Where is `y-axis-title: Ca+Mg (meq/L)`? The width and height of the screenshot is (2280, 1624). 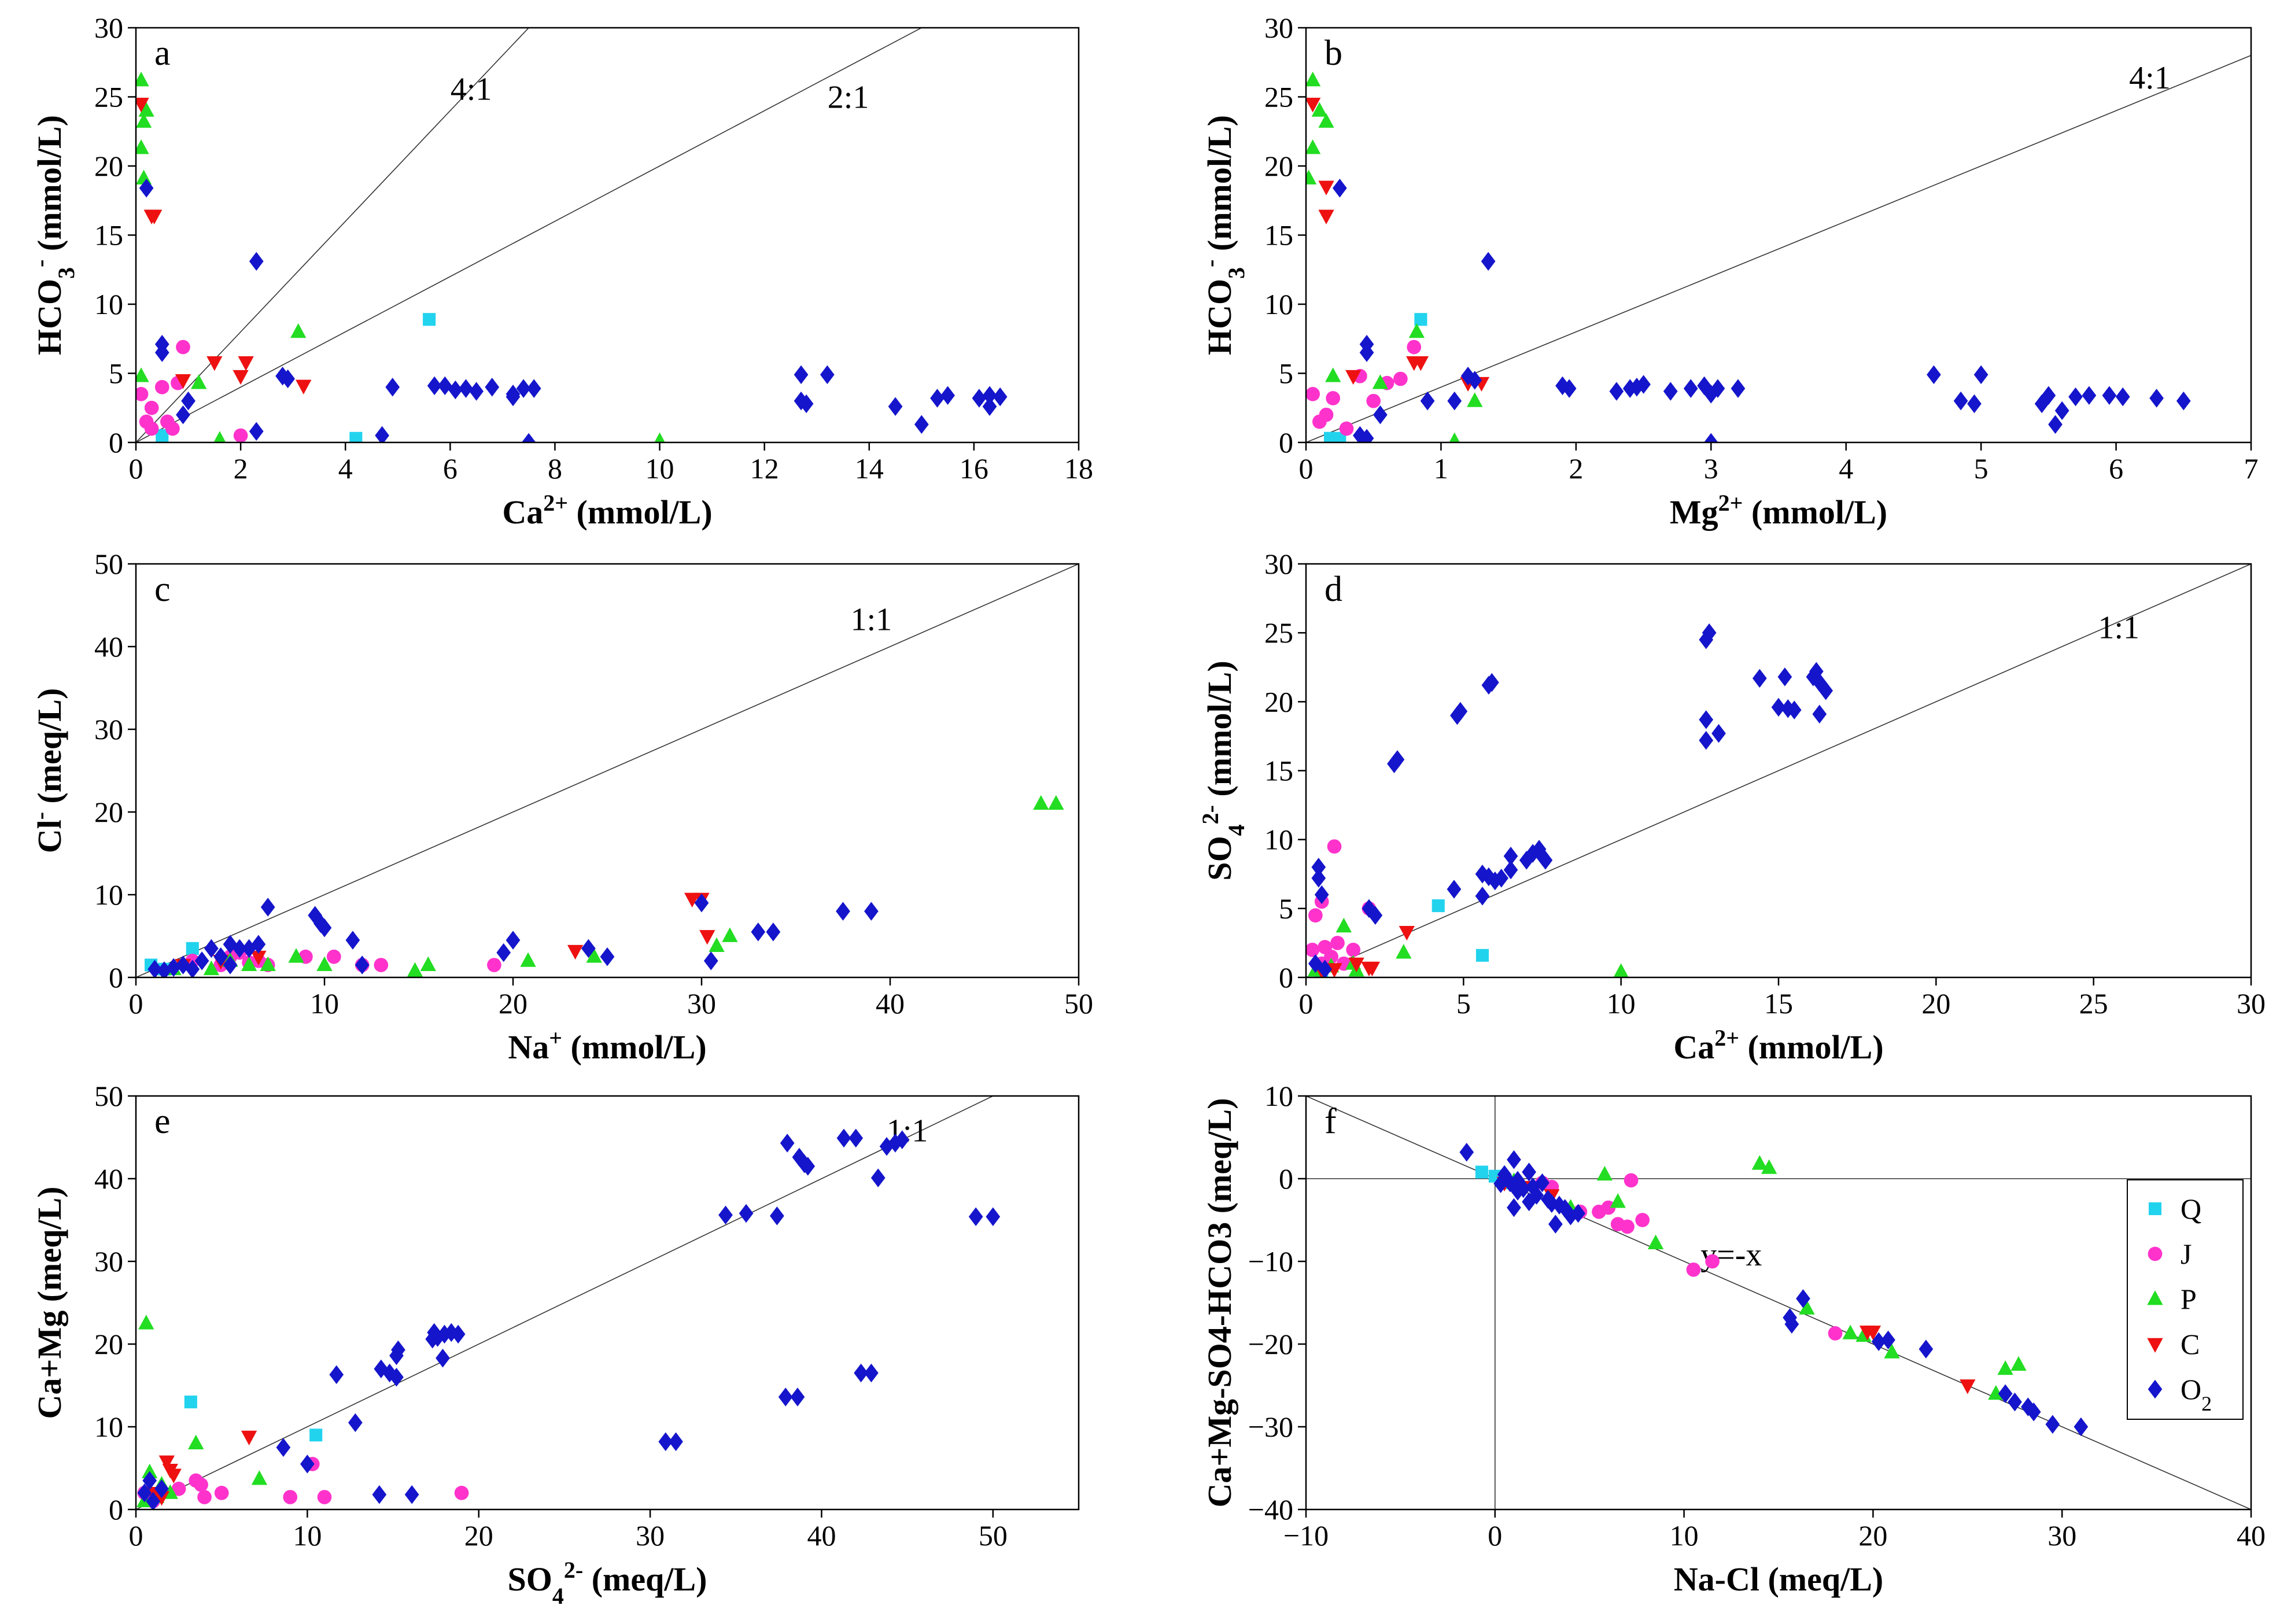
y-axis-title: Ca+Mg (meq/L) is located at coordinates (49, 1303).